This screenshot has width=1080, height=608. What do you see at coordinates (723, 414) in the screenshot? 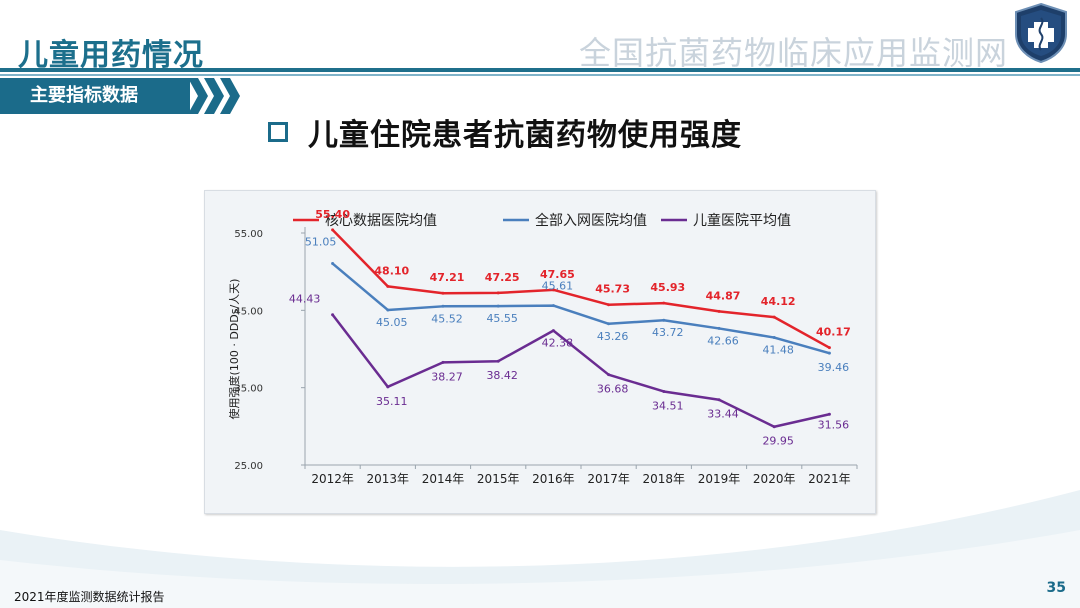
I see `data-label: 33.44` at bounding box center [723, 414].